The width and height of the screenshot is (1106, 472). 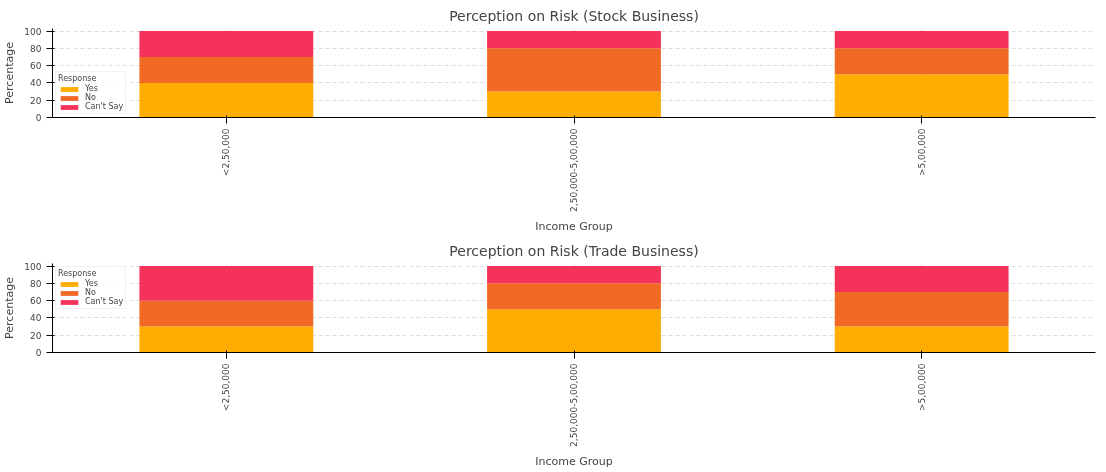 I want to click on chart-title: Perception on Risk (Stock Business), so click(x=574, y=15).